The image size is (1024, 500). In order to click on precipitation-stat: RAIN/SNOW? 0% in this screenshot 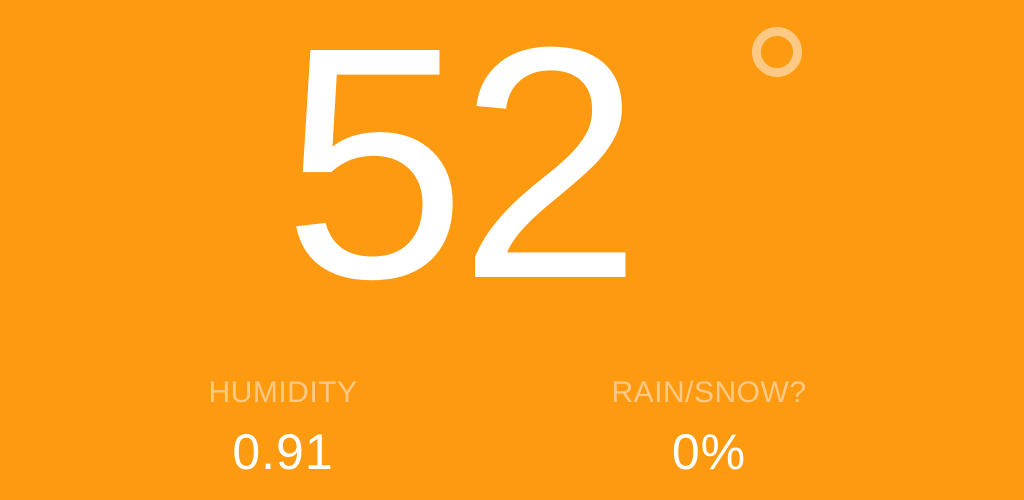, I will do `click(709, 428)`.